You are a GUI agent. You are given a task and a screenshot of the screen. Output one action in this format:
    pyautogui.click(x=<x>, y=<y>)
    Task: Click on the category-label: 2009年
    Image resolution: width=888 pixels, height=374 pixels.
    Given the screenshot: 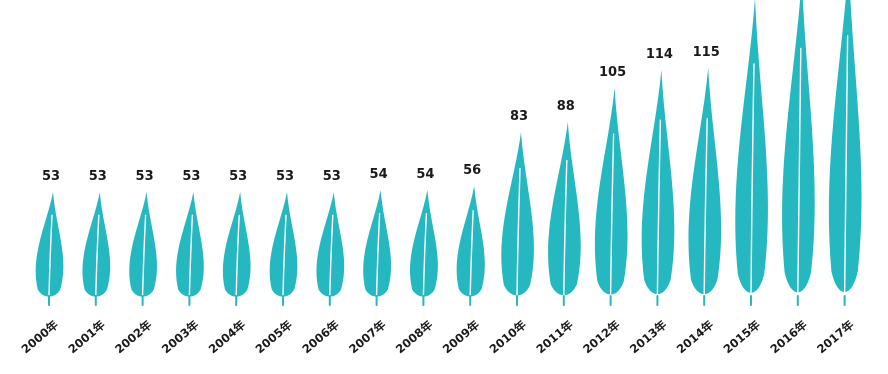 What is the action you would take?
    pyautogui.click(x=461, y=336)
    